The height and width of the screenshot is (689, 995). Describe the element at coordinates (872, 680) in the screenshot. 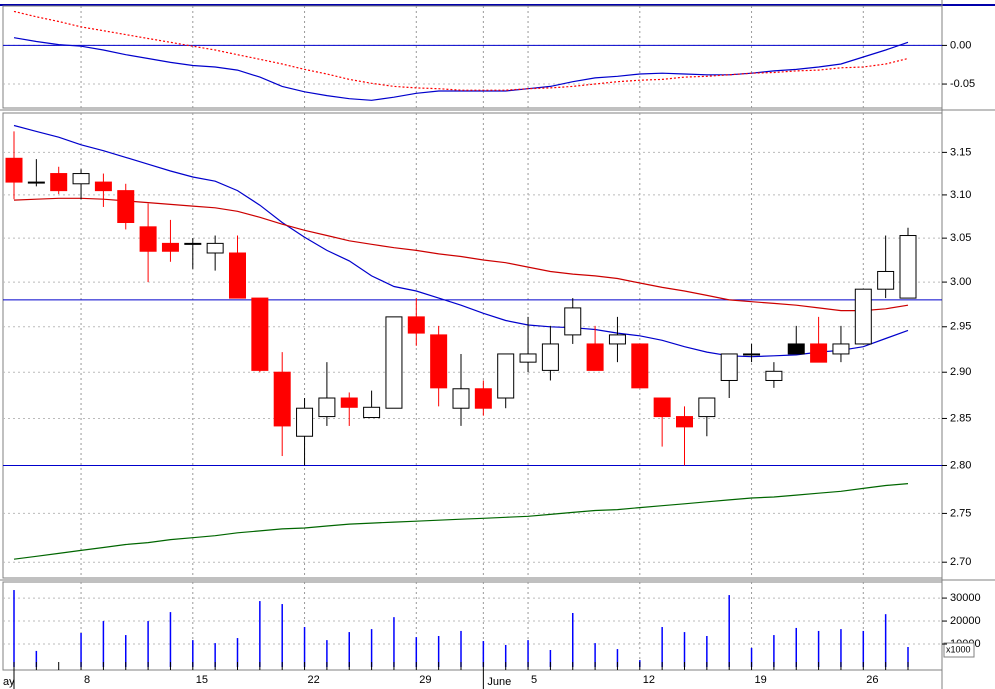

I see `x-tick-label: 26` at that location.